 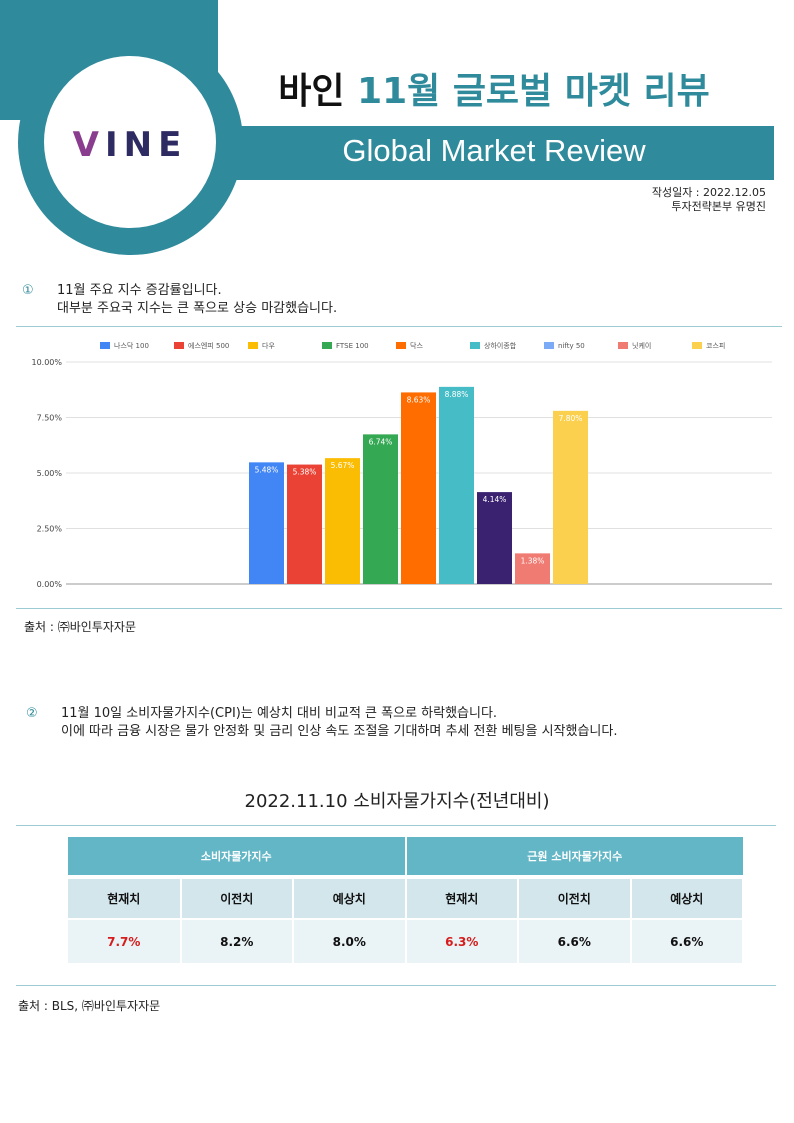 What do you see at coordinates (237, 897) in the screenshot?
I see `cpi-col-previous: 이전치` at bounding box center [237, 897].